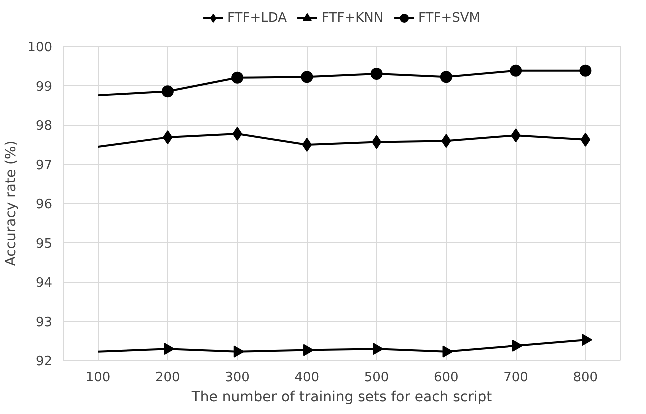 The height and width of the screenshot is (414, 646). What do you see at coordinates (44, 322) in the screenshot?
I see `y-tick-label: 93` at bounding box center [44, 322].